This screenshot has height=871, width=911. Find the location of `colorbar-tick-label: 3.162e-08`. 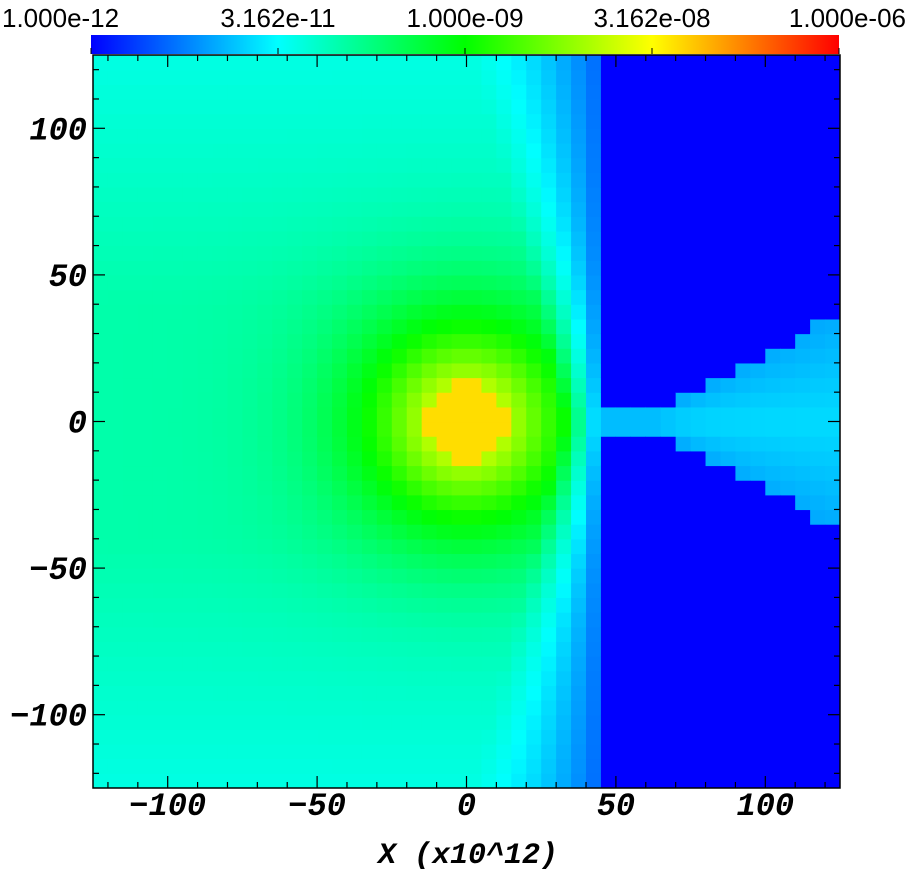

colorbar-tick-label: 3.162e-08 is located at coordinates (651, 18).